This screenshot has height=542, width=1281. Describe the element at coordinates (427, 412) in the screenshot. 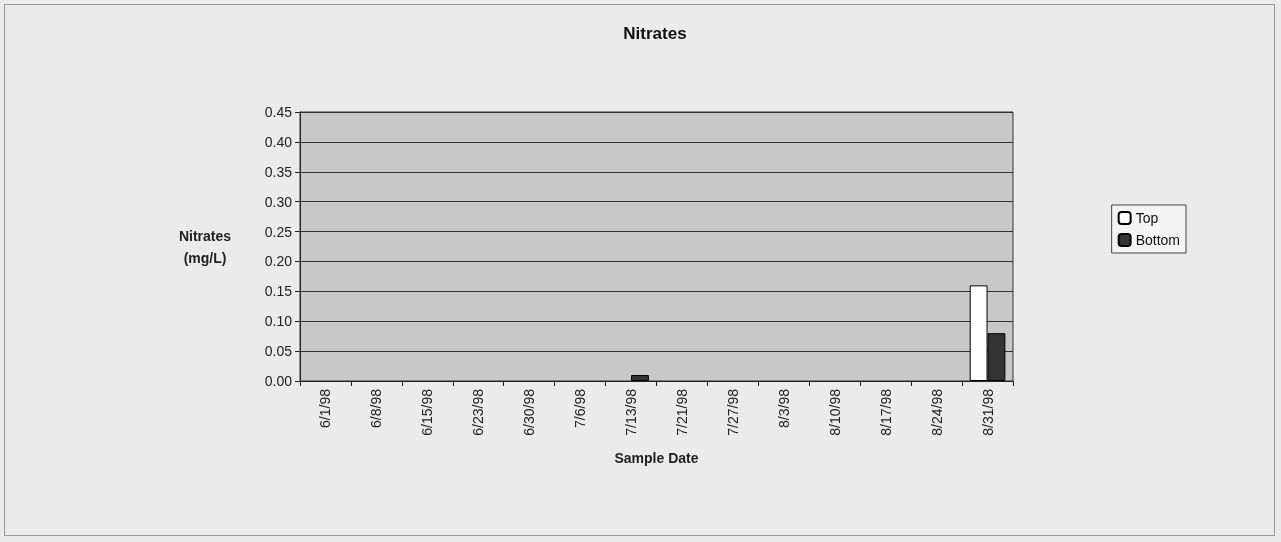

I see `x-tick-label: 6/15/98` at that location.